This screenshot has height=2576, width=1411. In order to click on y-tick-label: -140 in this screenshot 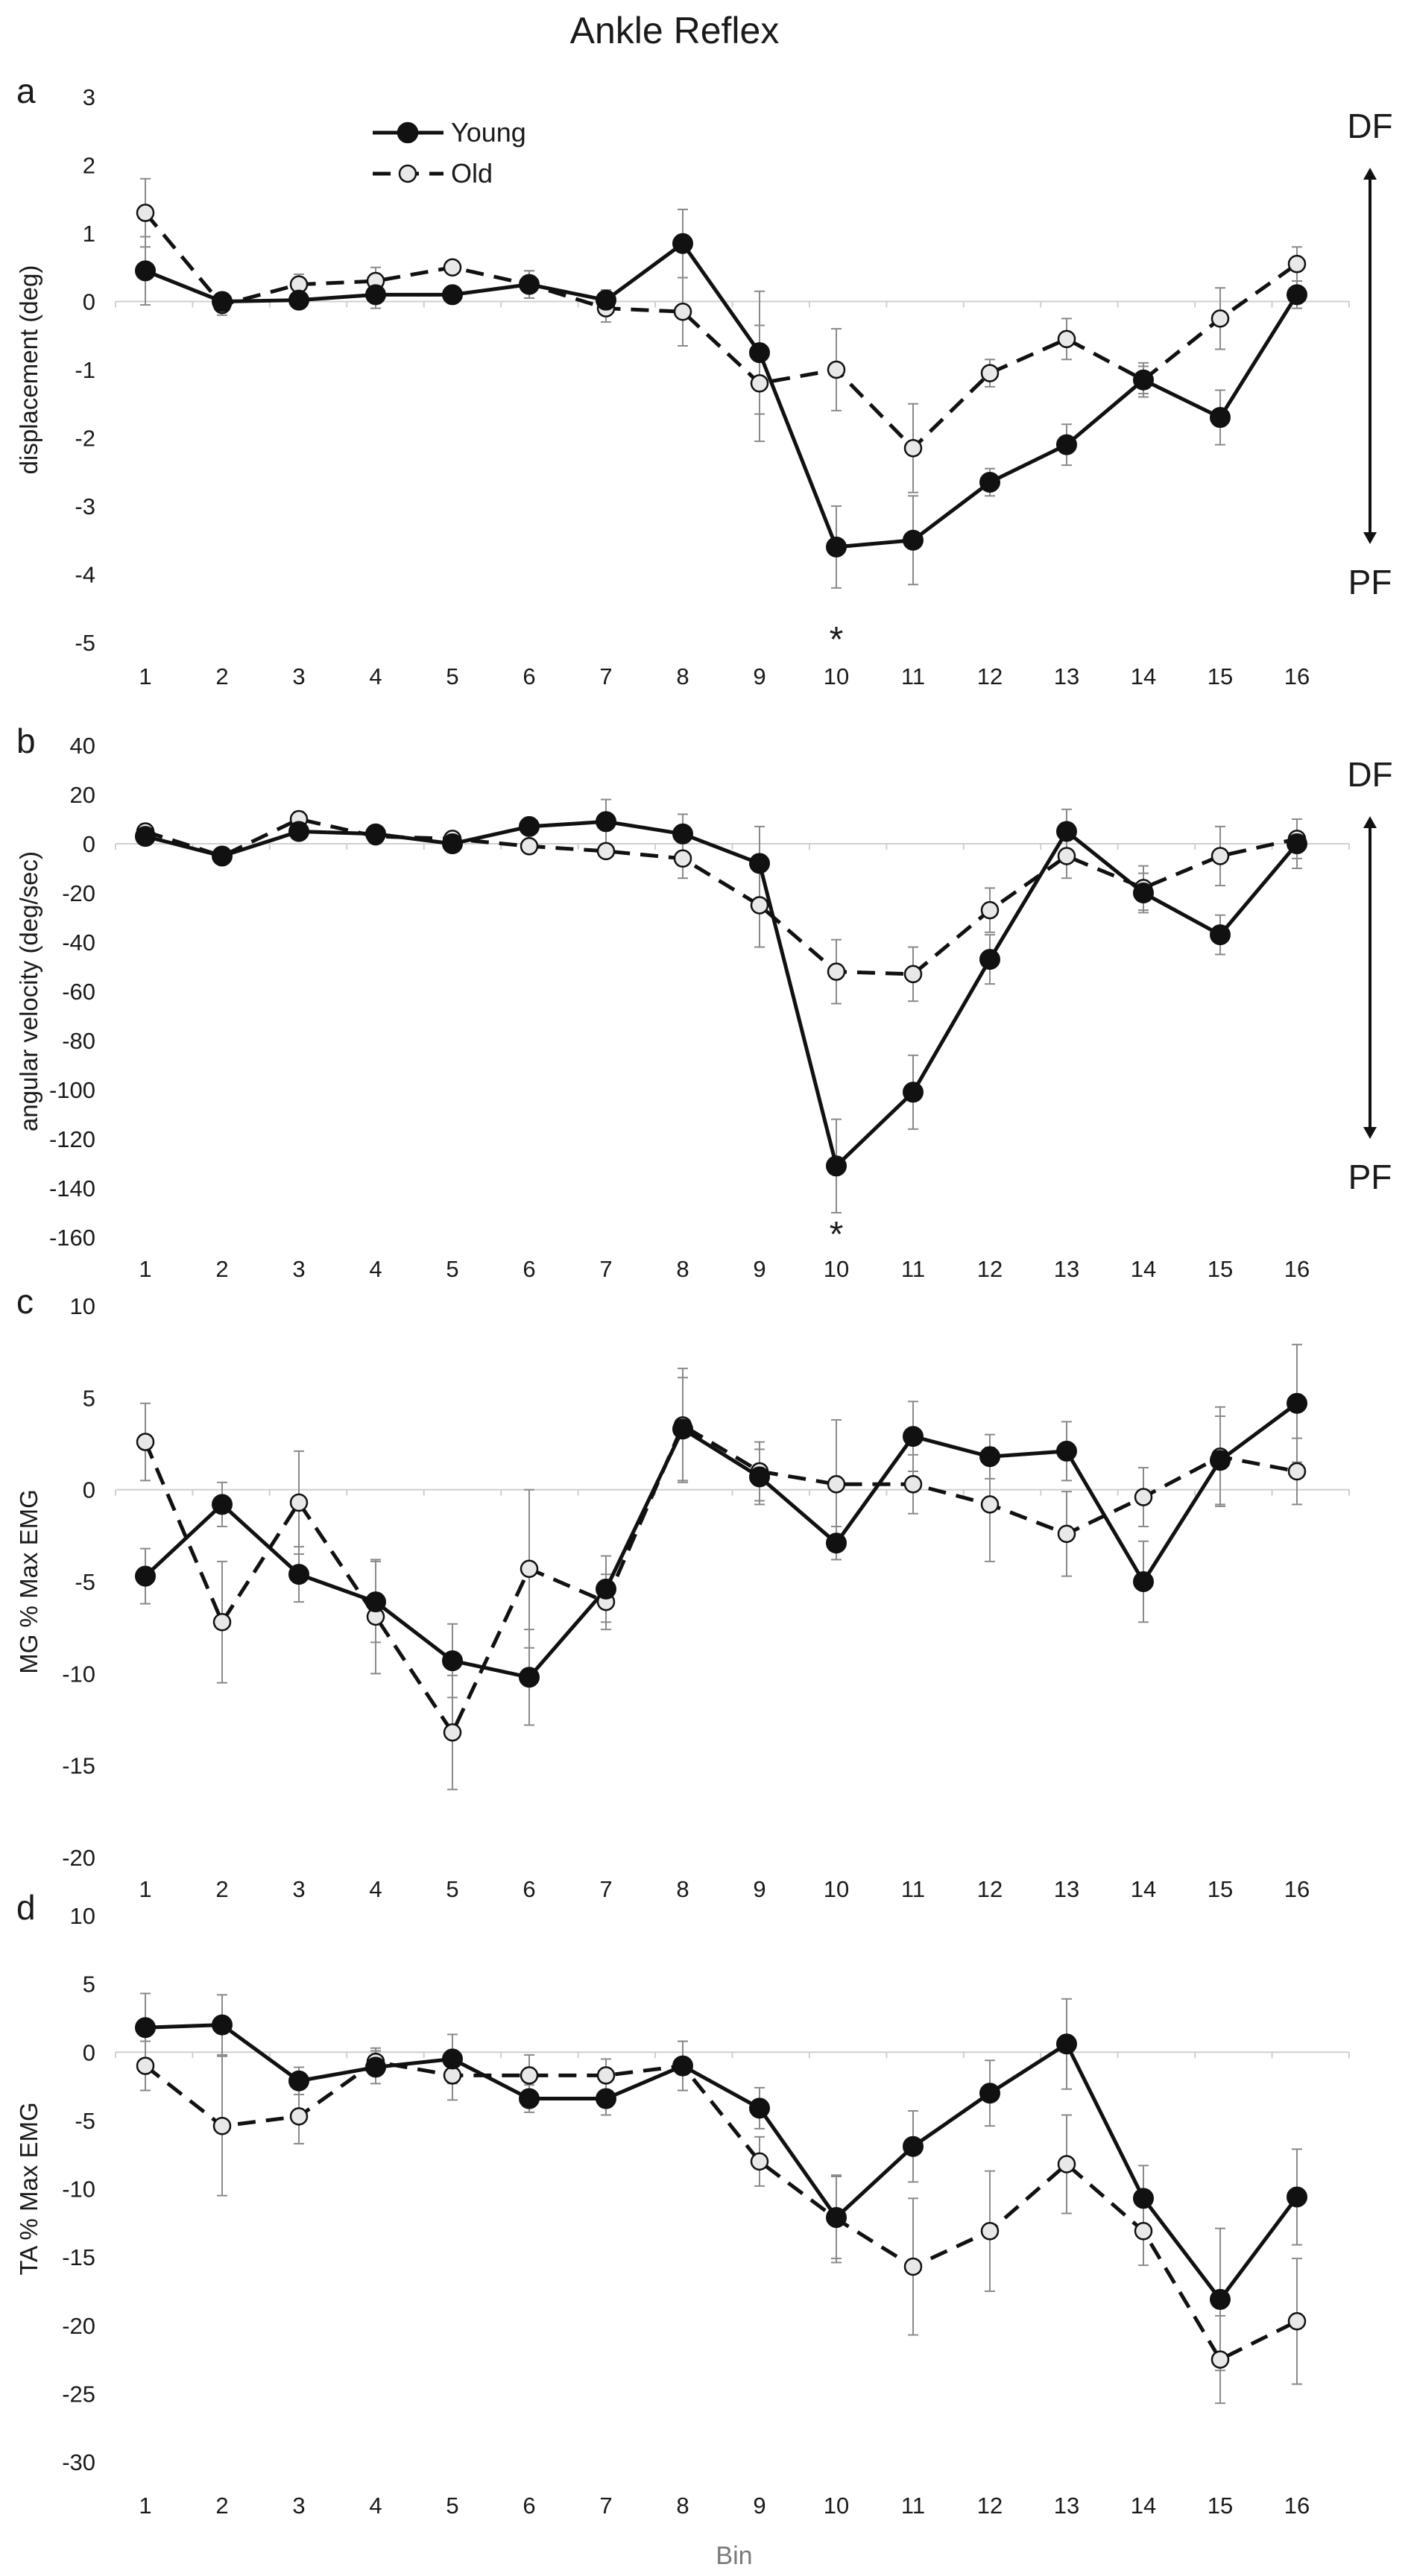, I will do `click(72, 1188)`.